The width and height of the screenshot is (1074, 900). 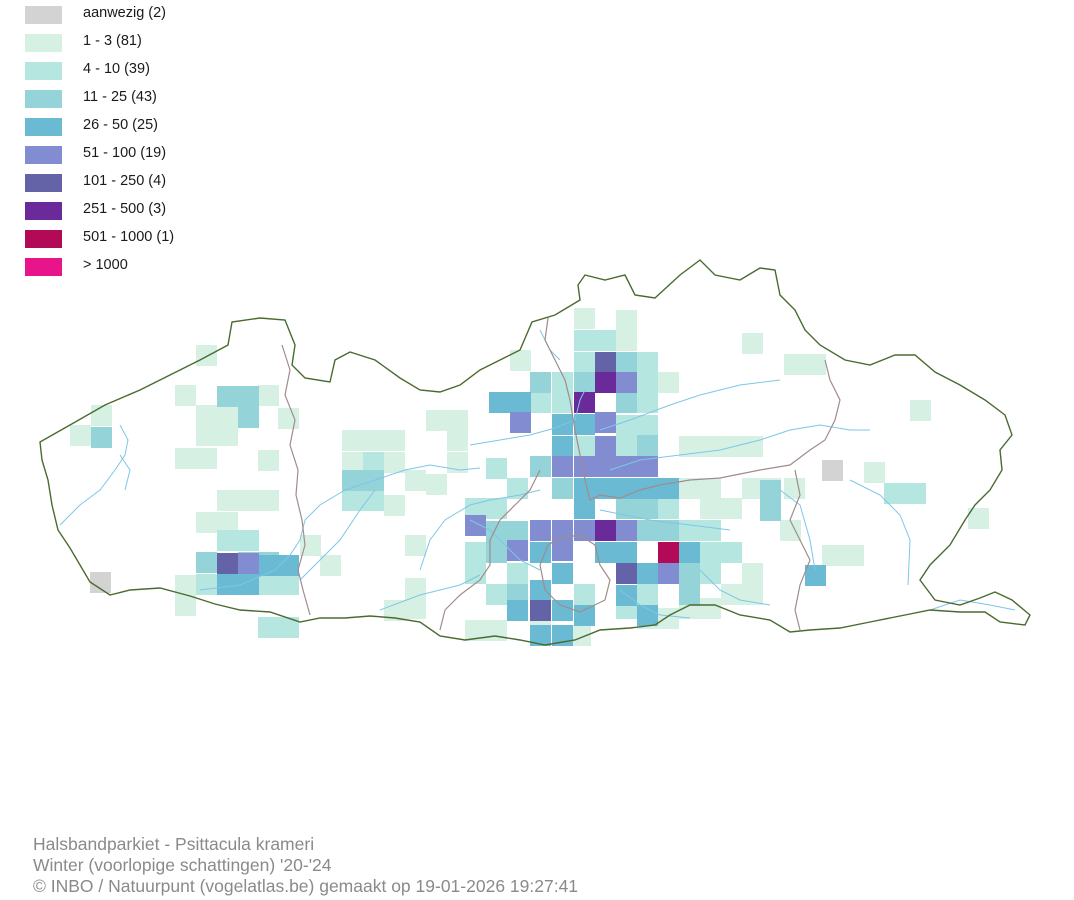 What do you see at coordinates (165, 182) in the screenshot?
I see `legend-item: 101 - 250 (4)` at bounding box center [165, 182].